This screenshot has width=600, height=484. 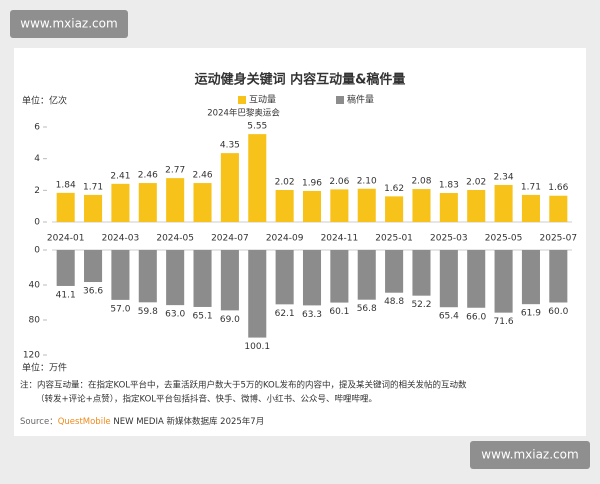 I want to click on value-label: 56.8, so click(x=367, y=309).